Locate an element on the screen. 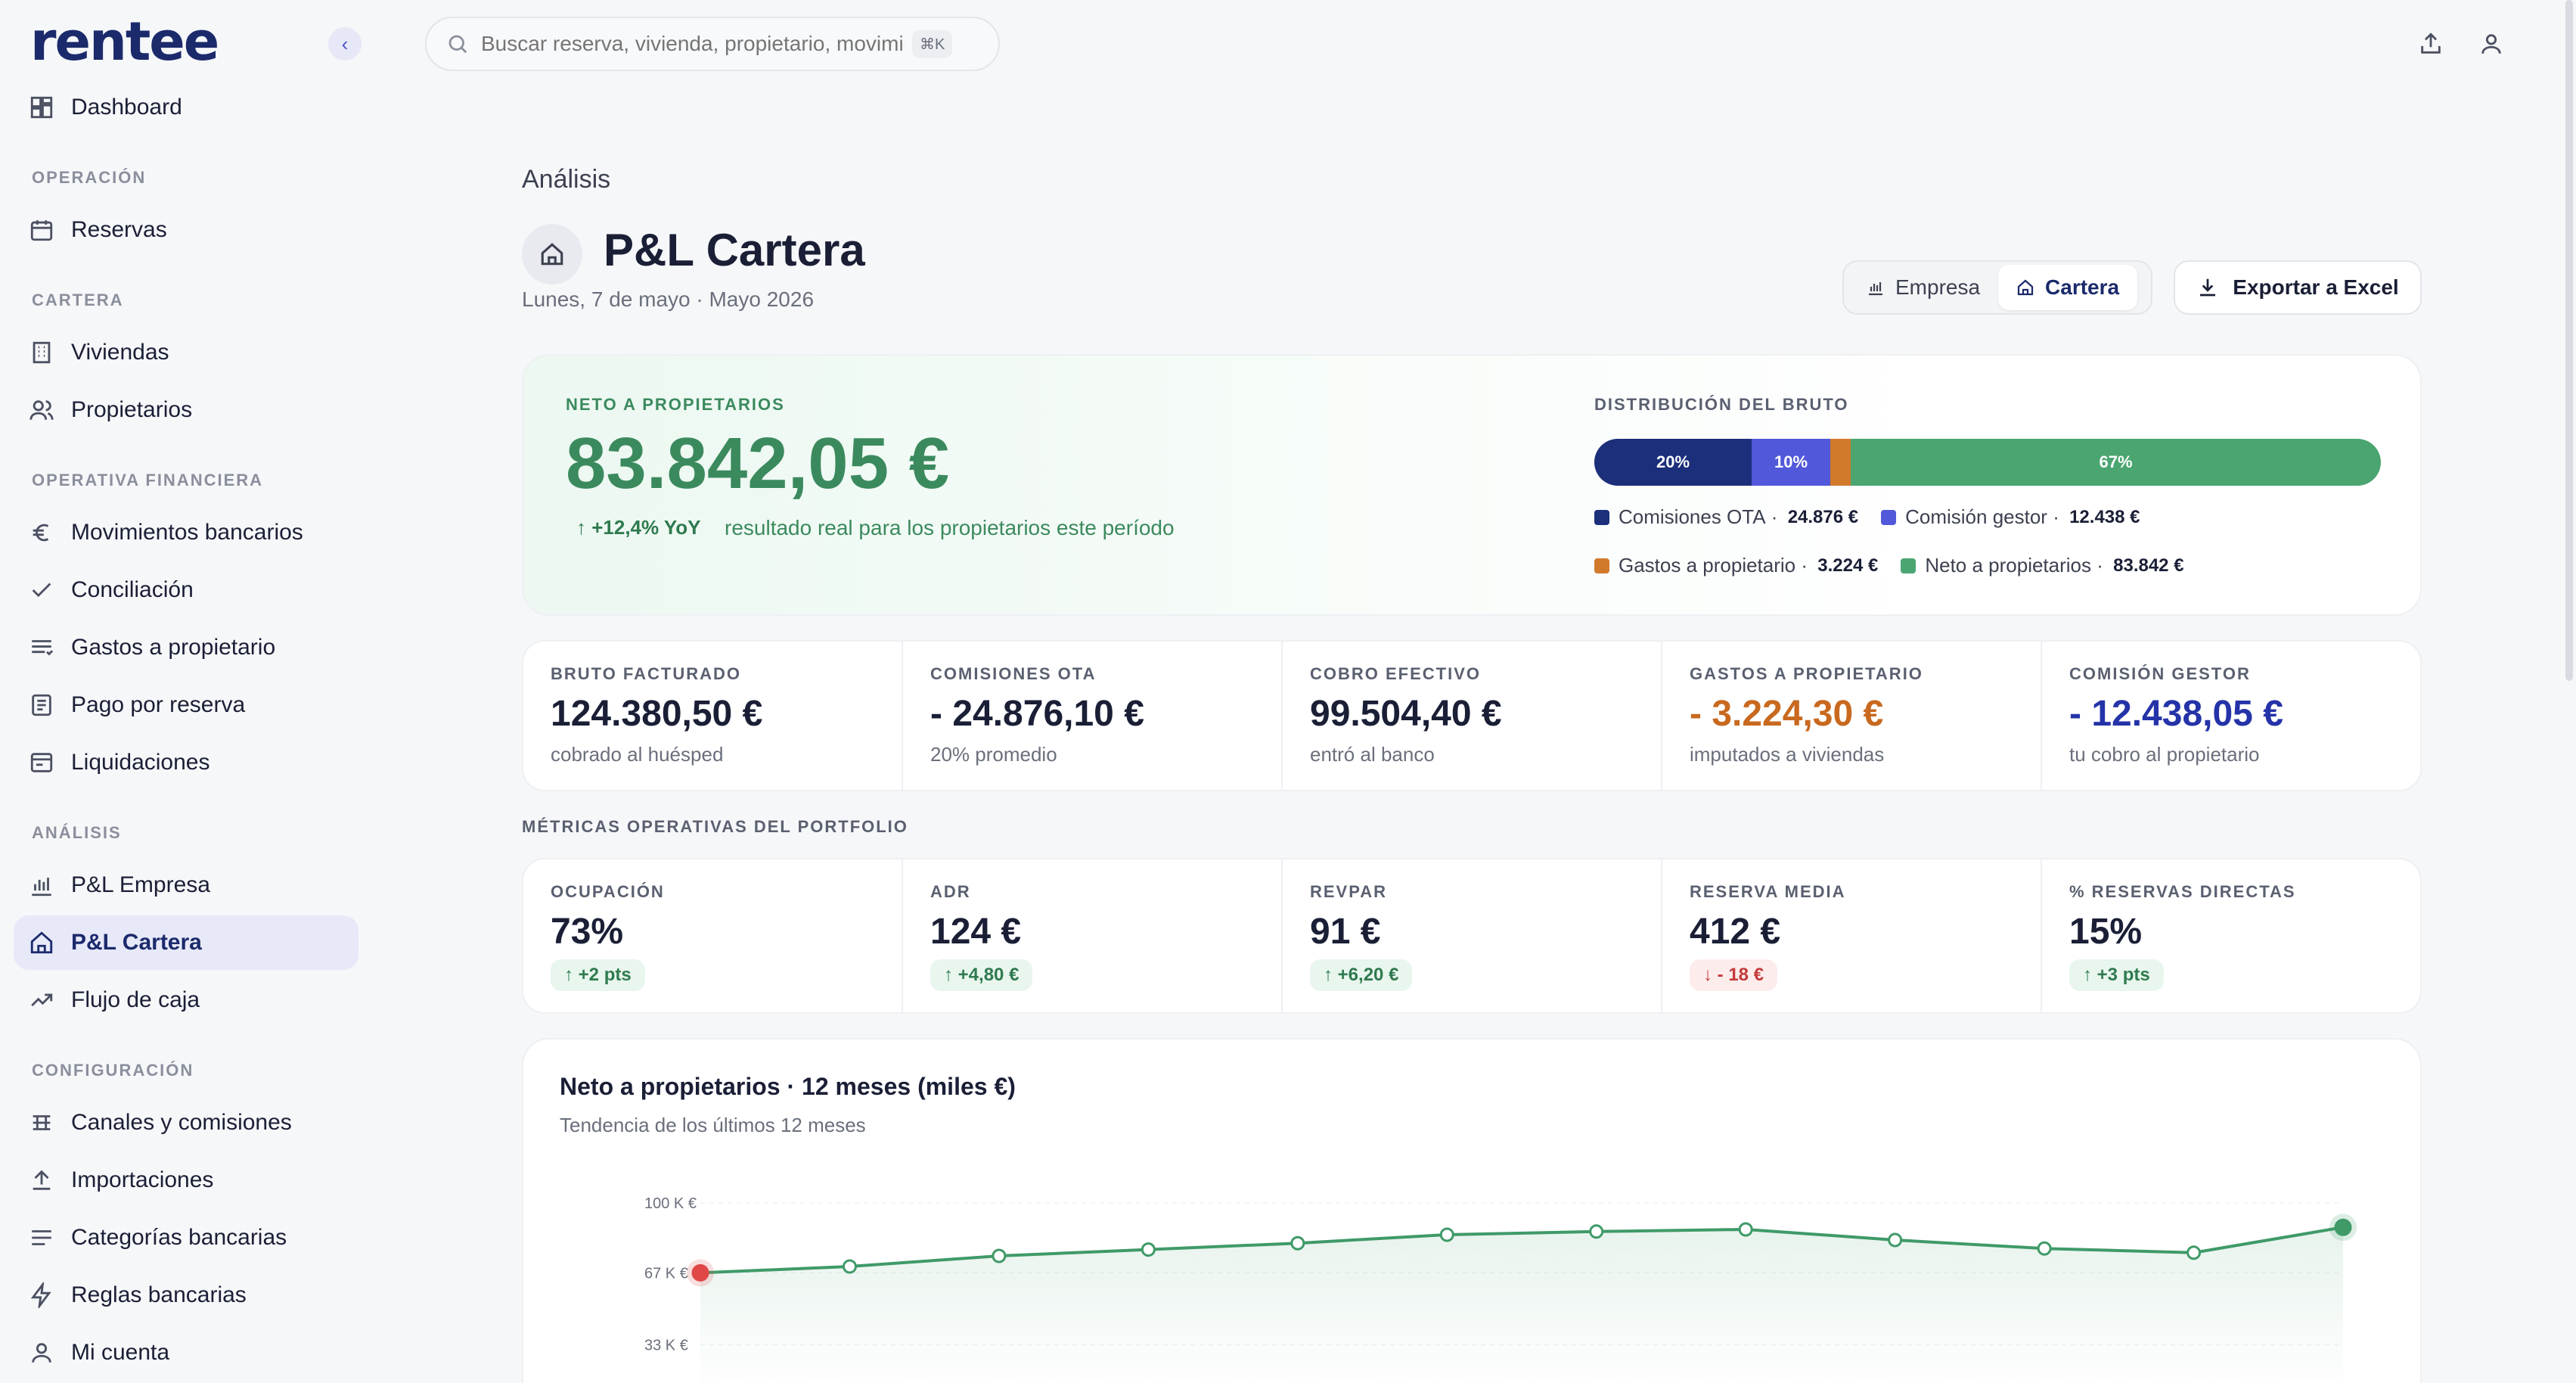  metric-reservas-directas: % RESERVAS DIRECTAS 15% ↑ +3 pts is located at coordinates (2231, 935).